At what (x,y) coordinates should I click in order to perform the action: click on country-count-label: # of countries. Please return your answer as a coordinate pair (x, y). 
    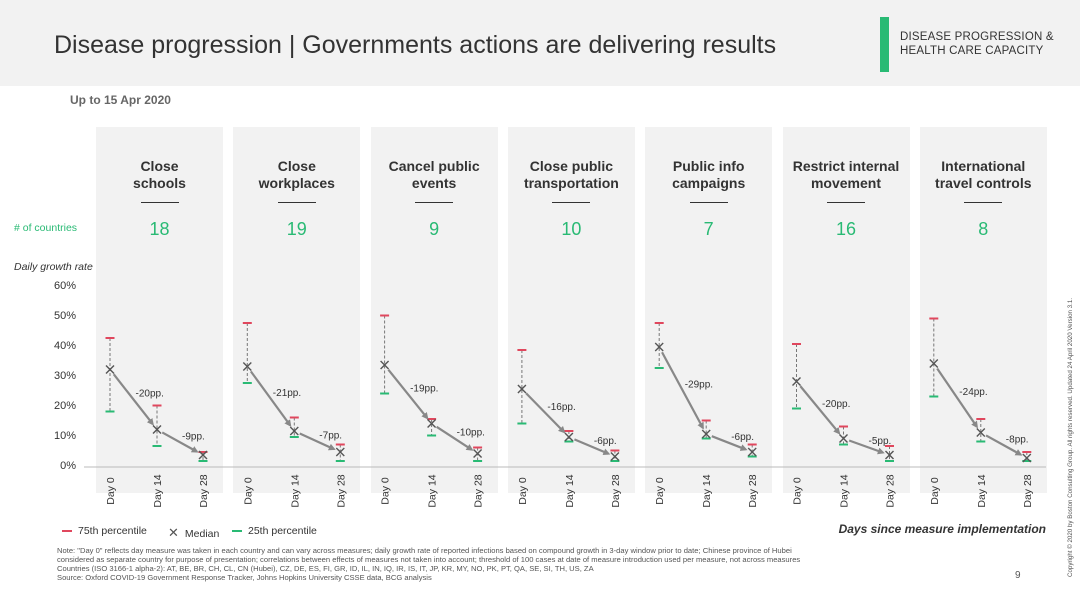
    Looking at the image, I should click on (46, 228).